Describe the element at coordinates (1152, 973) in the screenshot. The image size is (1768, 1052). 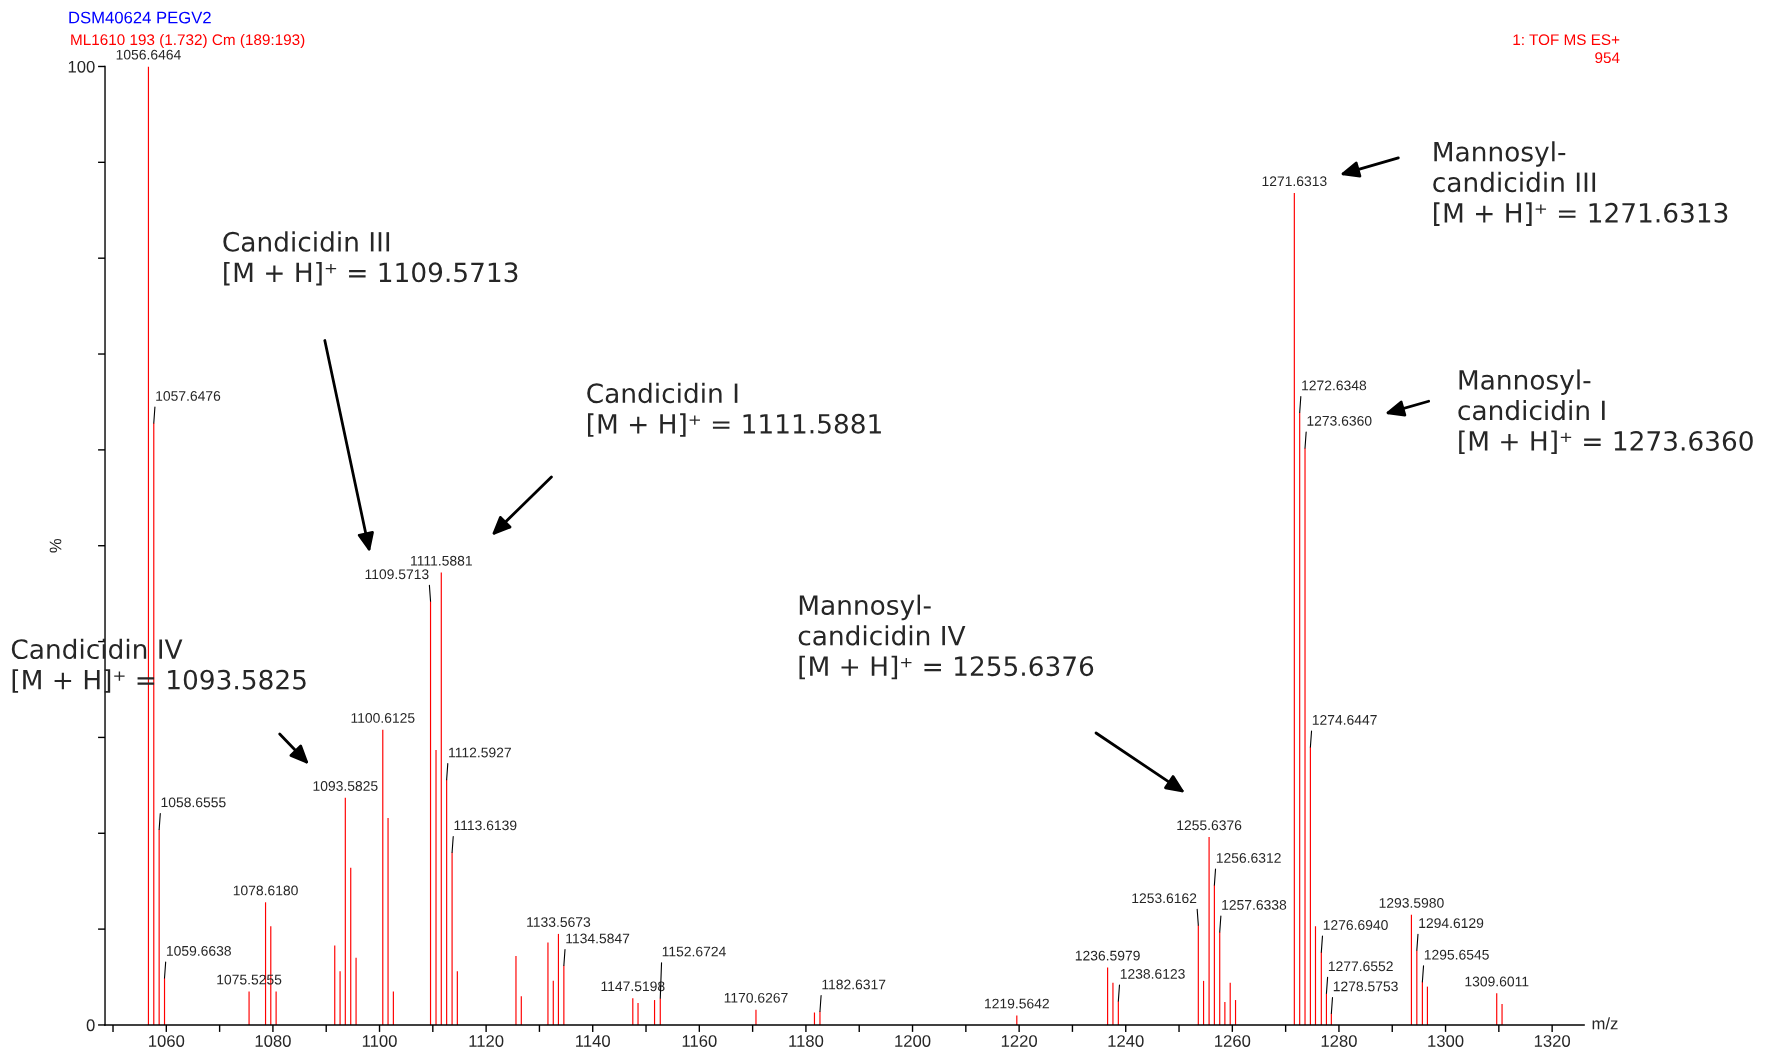
I see `annotation: 1238.6123` at that location.